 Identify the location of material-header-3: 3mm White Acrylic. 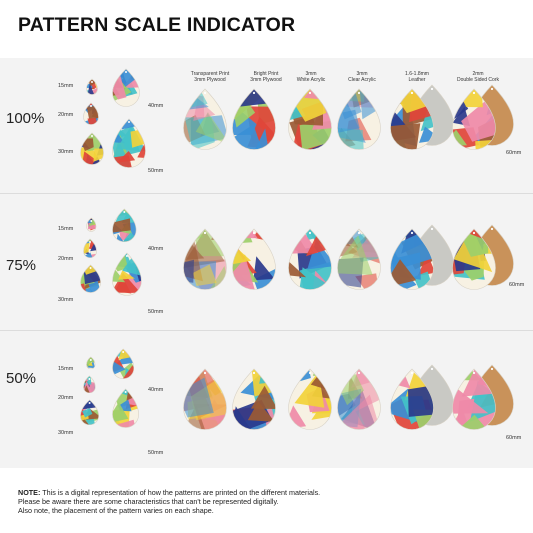
(311, 77).